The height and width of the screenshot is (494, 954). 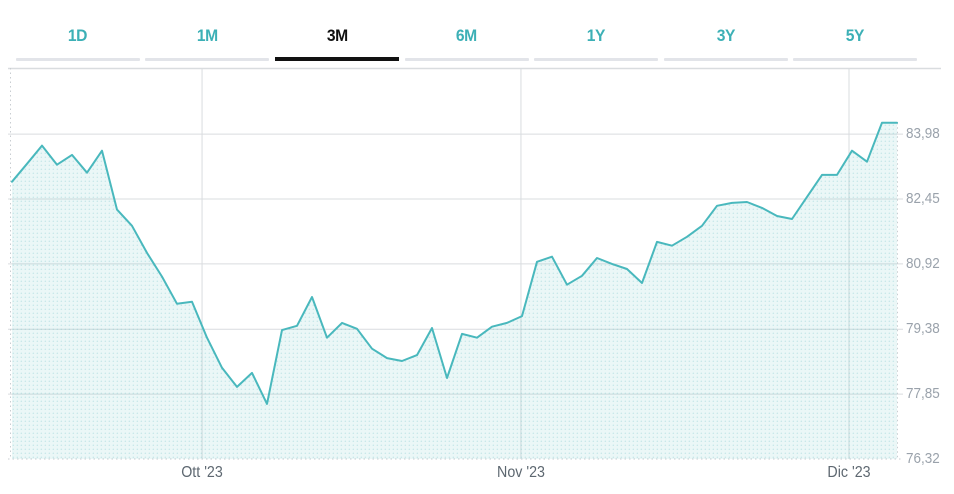 What do you see at coordinates (923, 263) in the screenshot?
I see `y-tick-label: 80,92` at bounding box center [923, 263].